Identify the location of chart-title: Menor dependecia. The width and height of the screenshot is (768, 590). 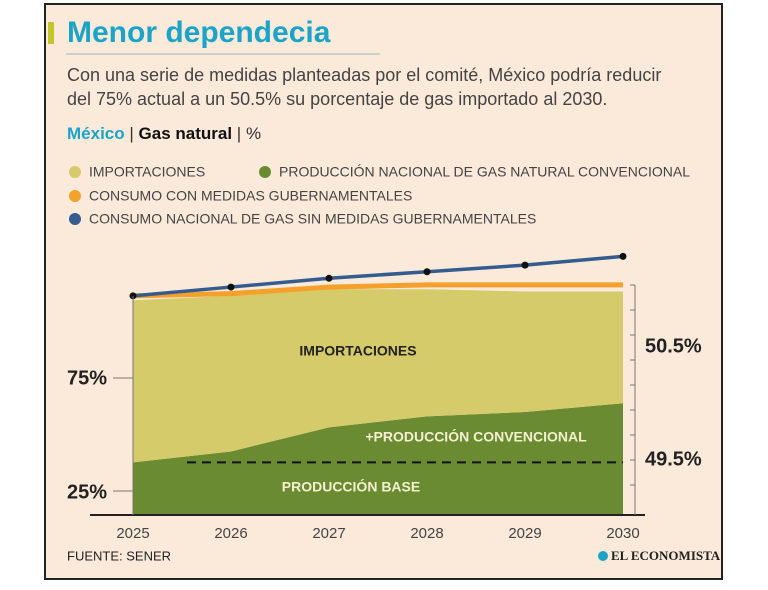
(199, 32).